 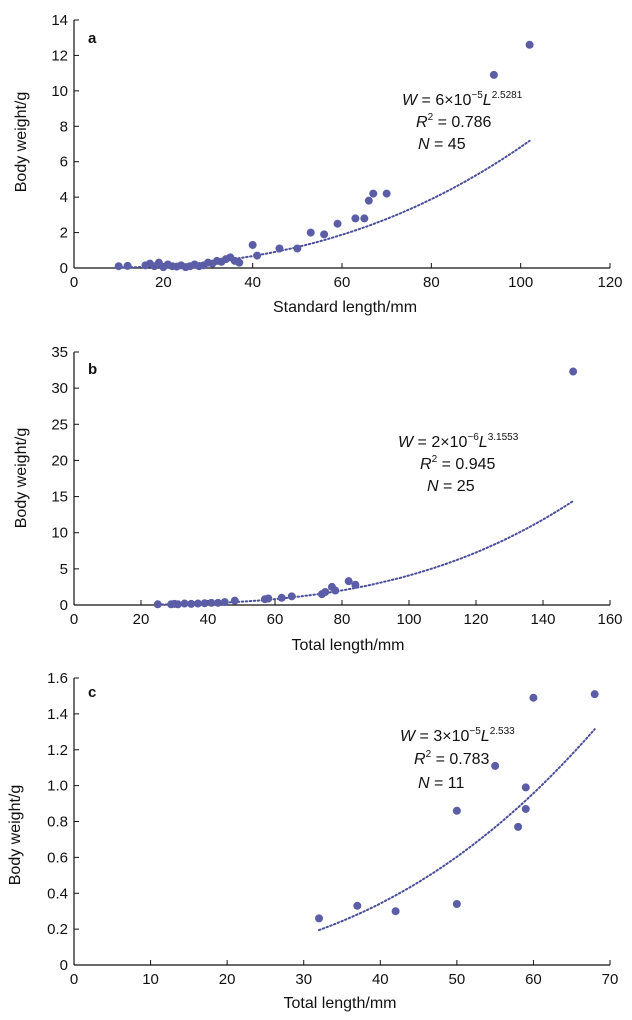 What do you see at coordinates (466, 464) in the screenshot?
I see `ann-b-r2: = 0.945` at bounding box center [466, 464].